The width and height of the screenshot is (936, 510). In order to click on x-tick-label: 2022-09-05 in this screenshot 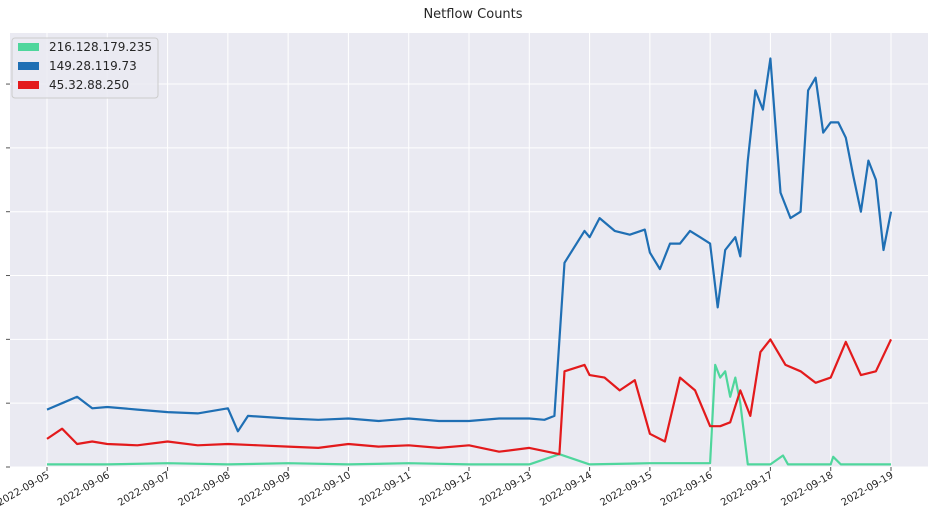, I will do `click(26, 489)`.